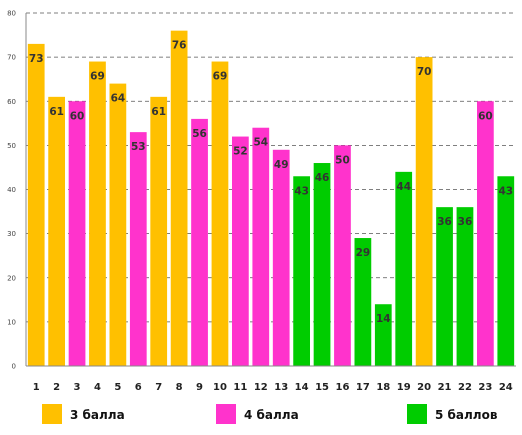 Image resolution: width=522 pixels, height=435 pixels. What do you see at coordinates (14, 367) in the screenshot?
I see `y-tick-label: 0` at bounding box center [14, 367].